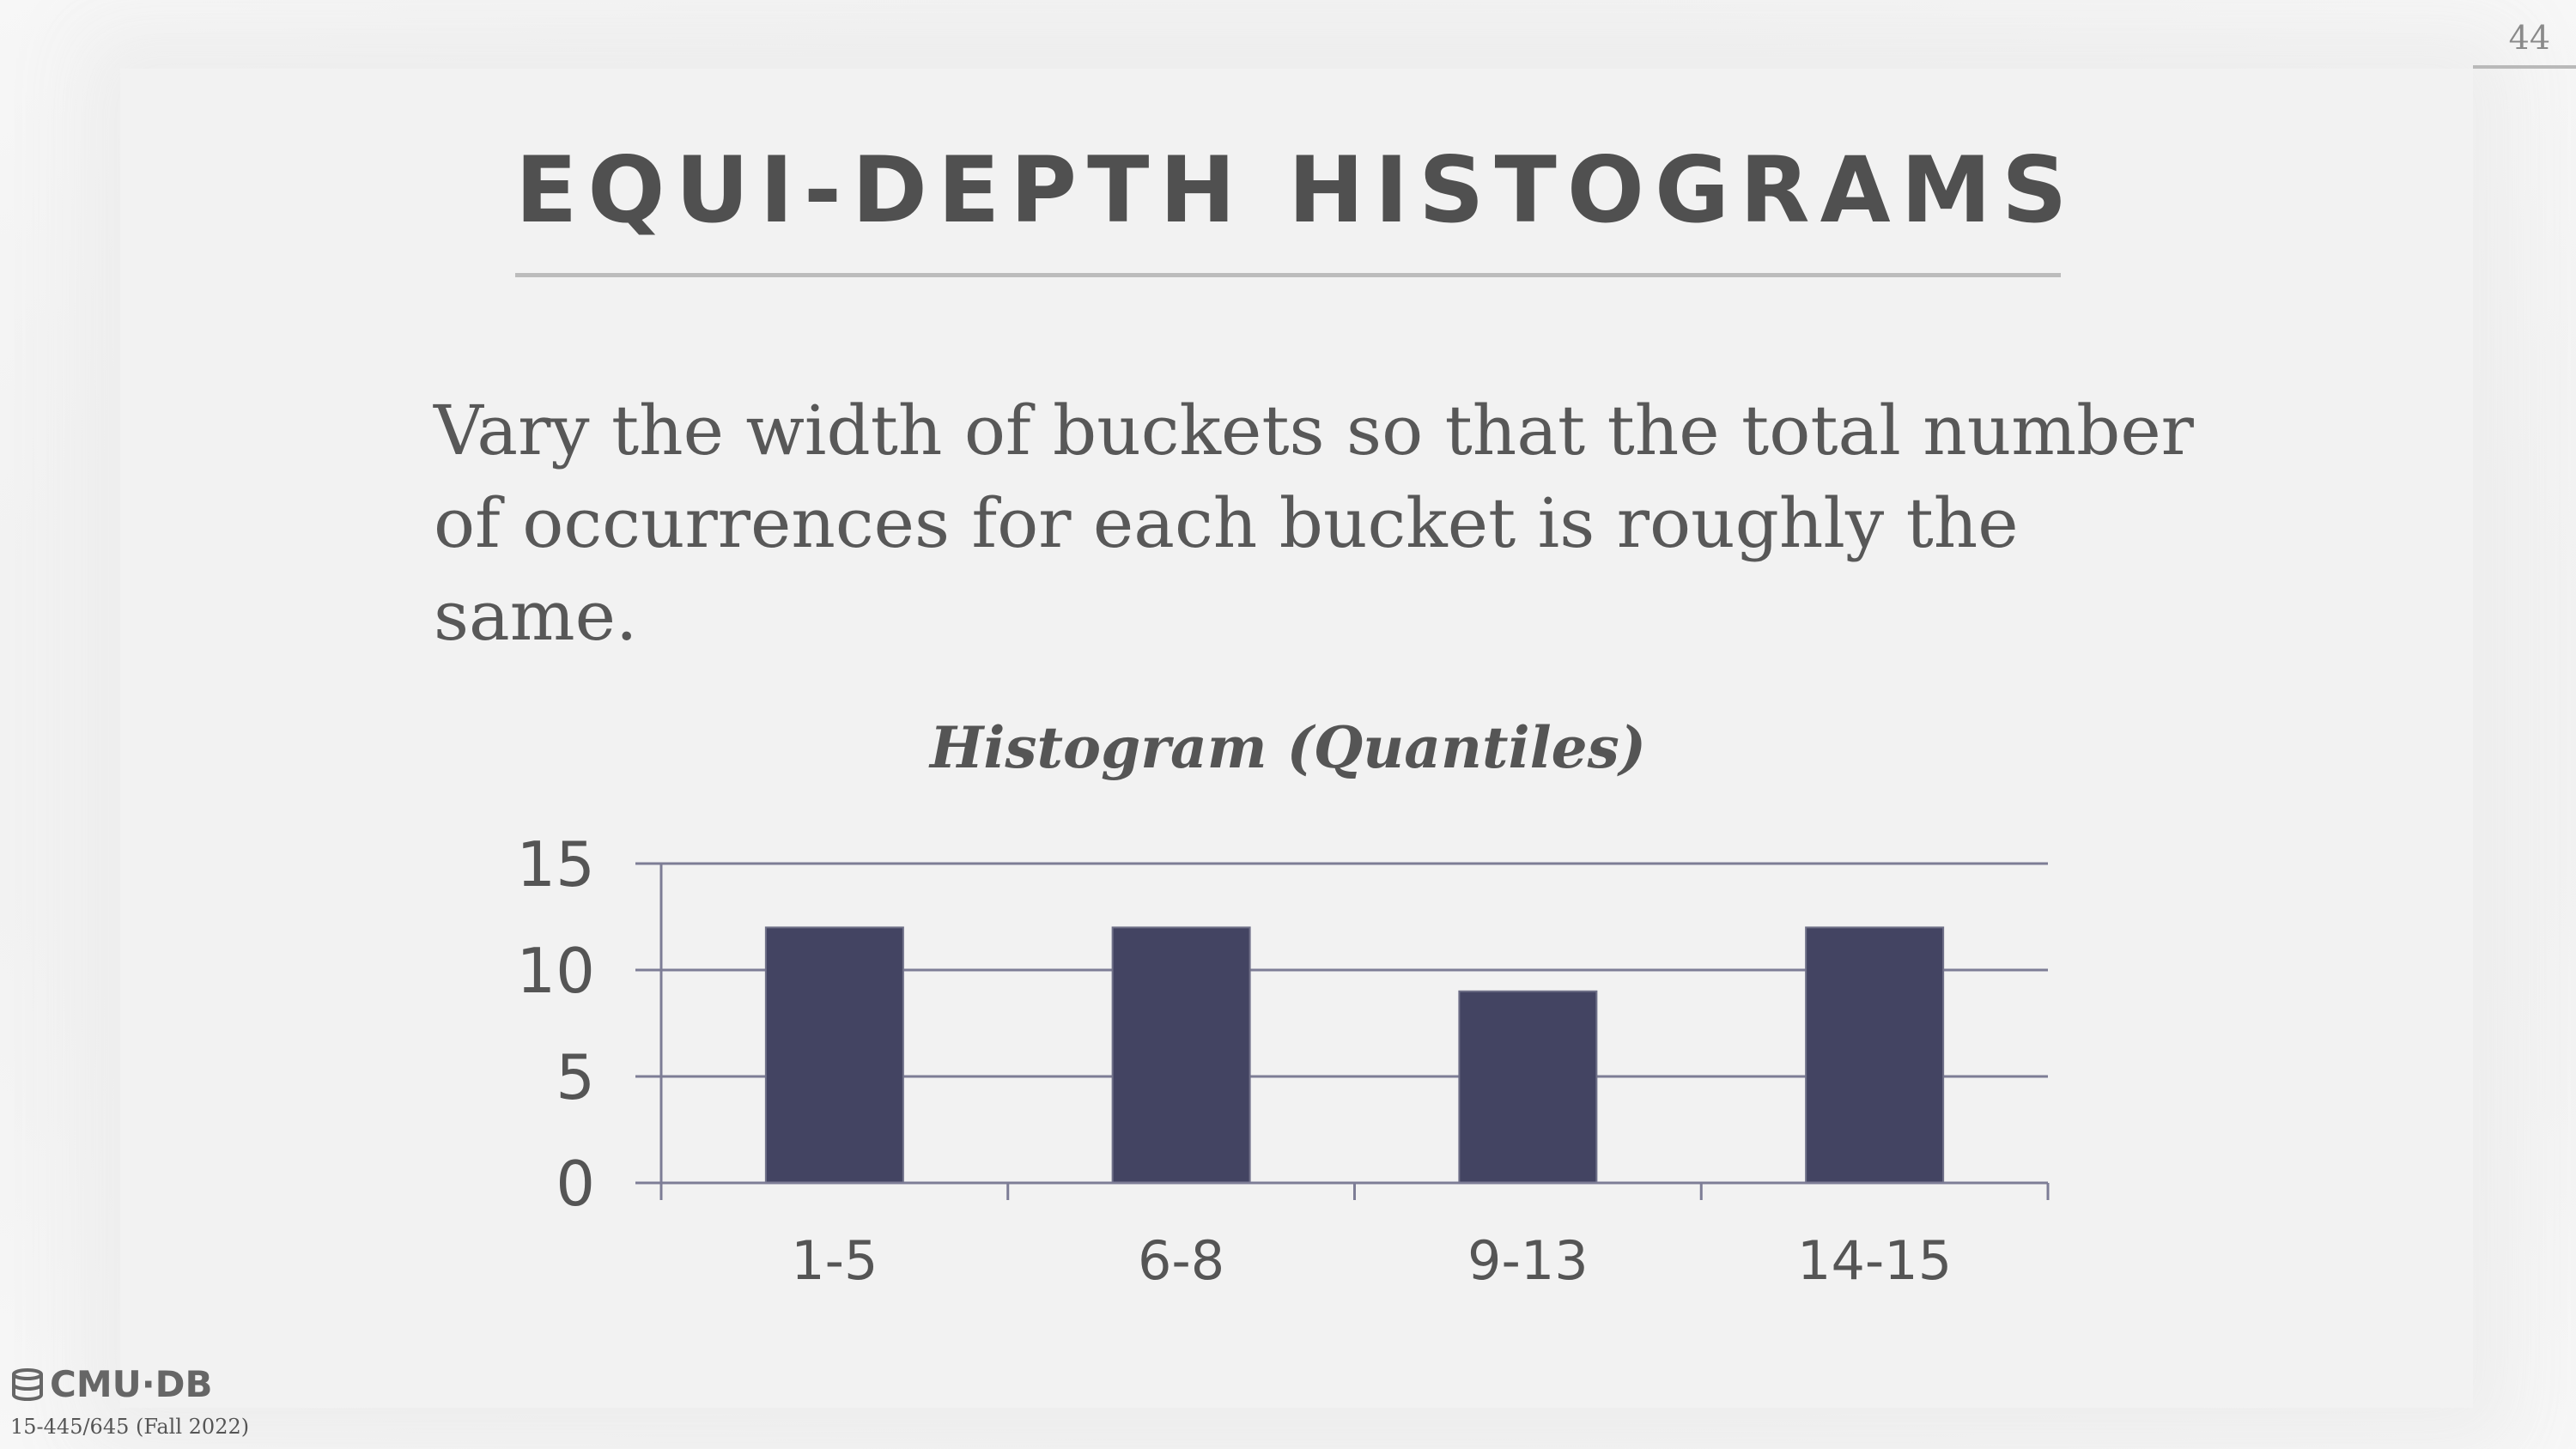 This screenshot has width=2576, height=1449. I want to click on x-tick-label: 9-13, so click(1528, 1260).